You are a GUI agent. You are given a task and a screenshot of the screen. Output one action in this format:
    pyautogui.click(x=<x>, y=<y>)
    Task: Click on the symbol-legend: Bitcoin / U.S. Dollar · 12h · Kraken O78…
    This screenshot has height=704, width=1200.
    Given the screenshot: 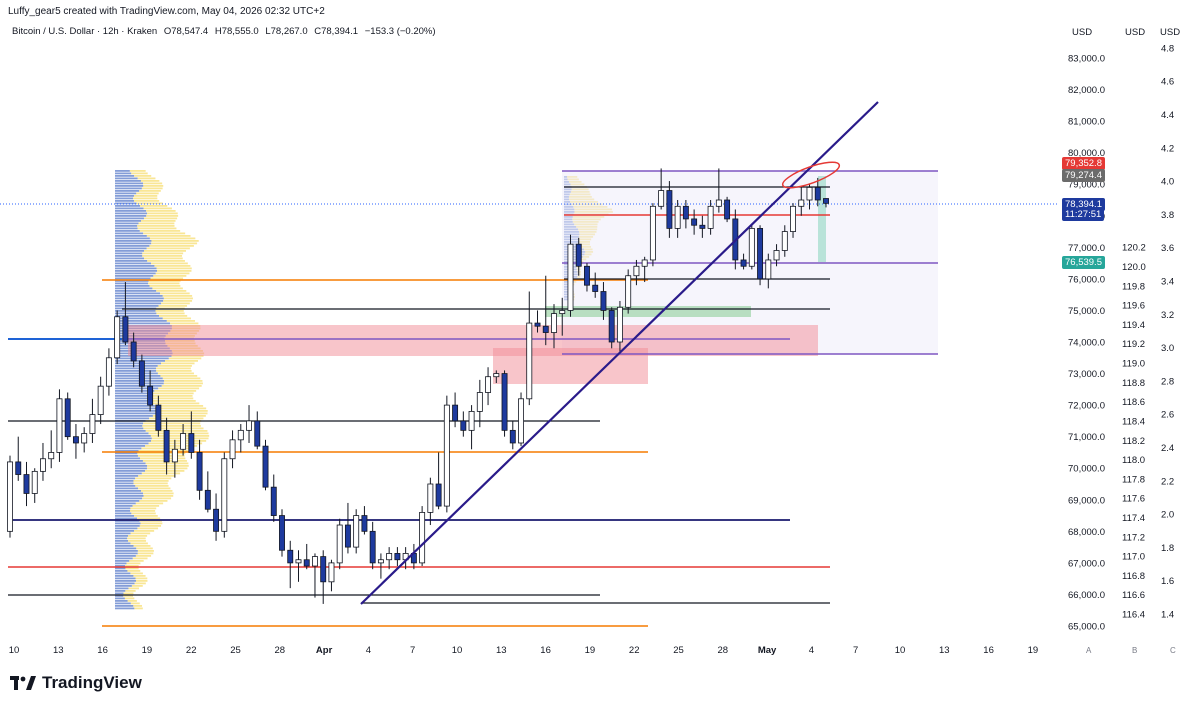 What is the action you would take?
    pyautogui.click(x=226, y=31)
    